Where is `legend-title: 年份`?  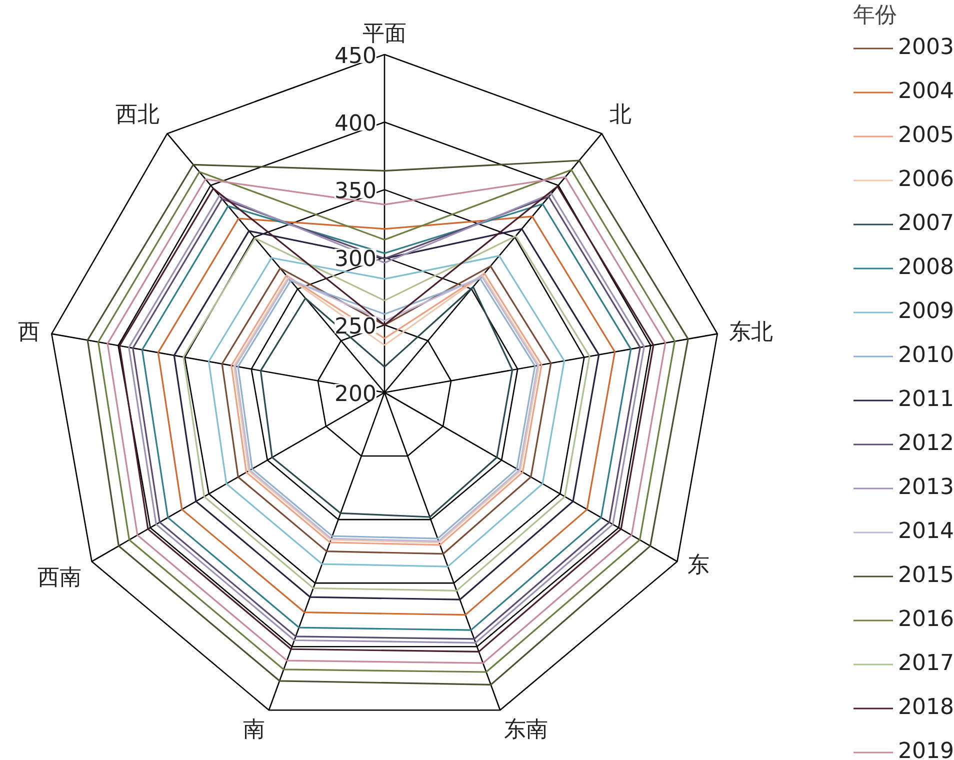
legend-title: 年份 is located at coordinates (875, 16).